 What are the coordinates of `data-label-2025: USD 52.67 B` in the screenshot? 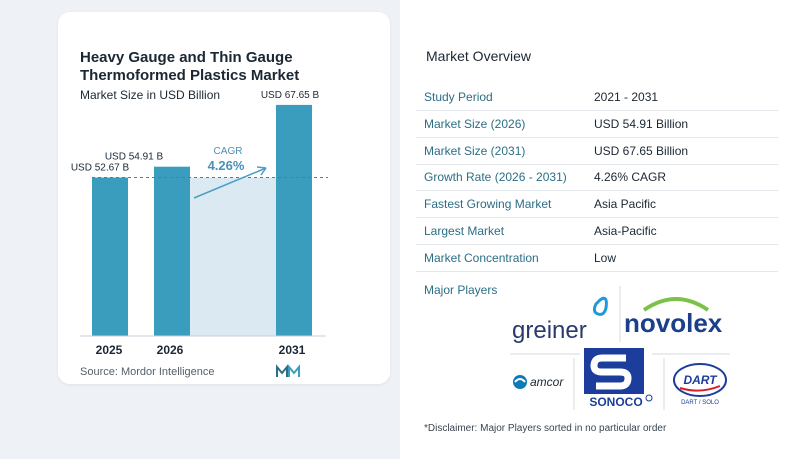 It's located at (100, 168).